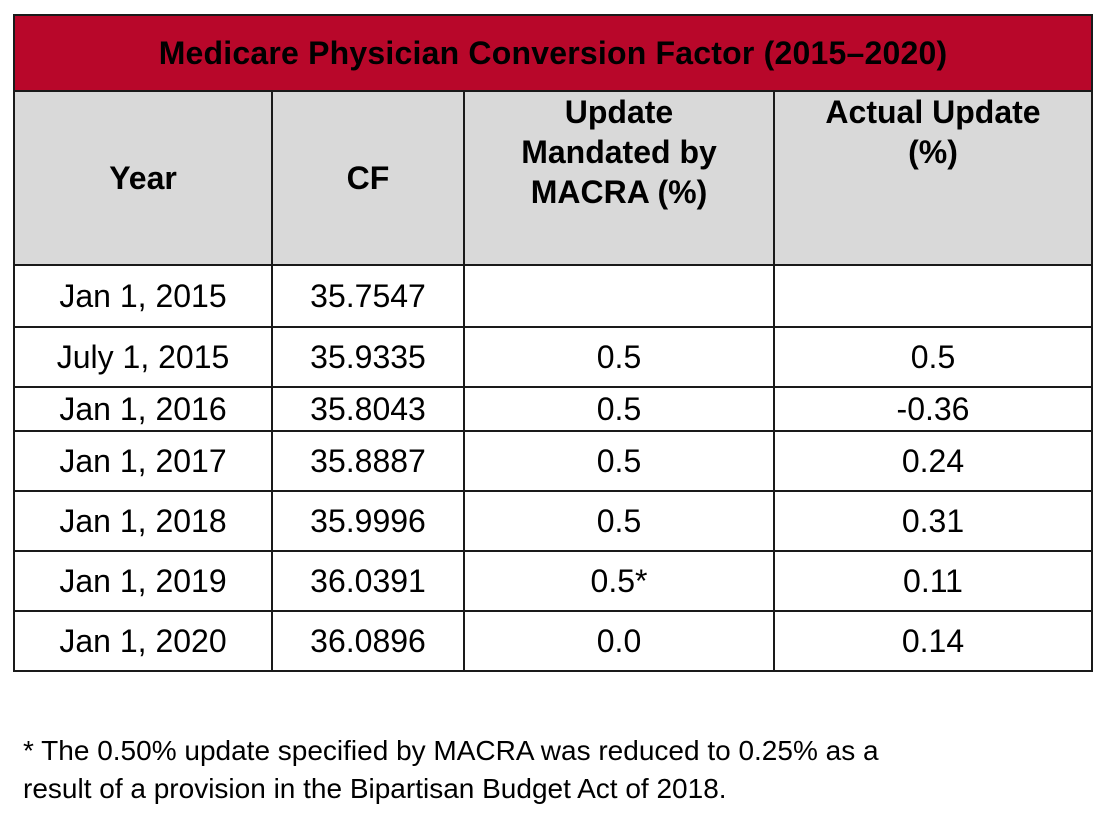 Image resolution: width=1101 pixels, height=830 pixels. Describe the element at coordinates (933, 357) in the screenshot. I see `cell-actual-update: 0.5` at that location.